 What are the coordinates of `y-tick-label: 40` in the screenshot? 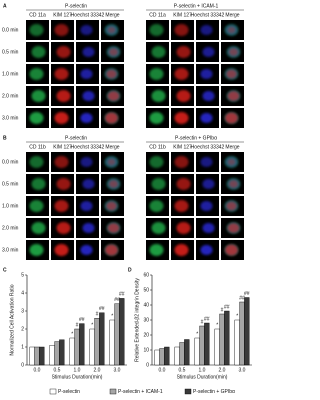 It's located at (146, 305).